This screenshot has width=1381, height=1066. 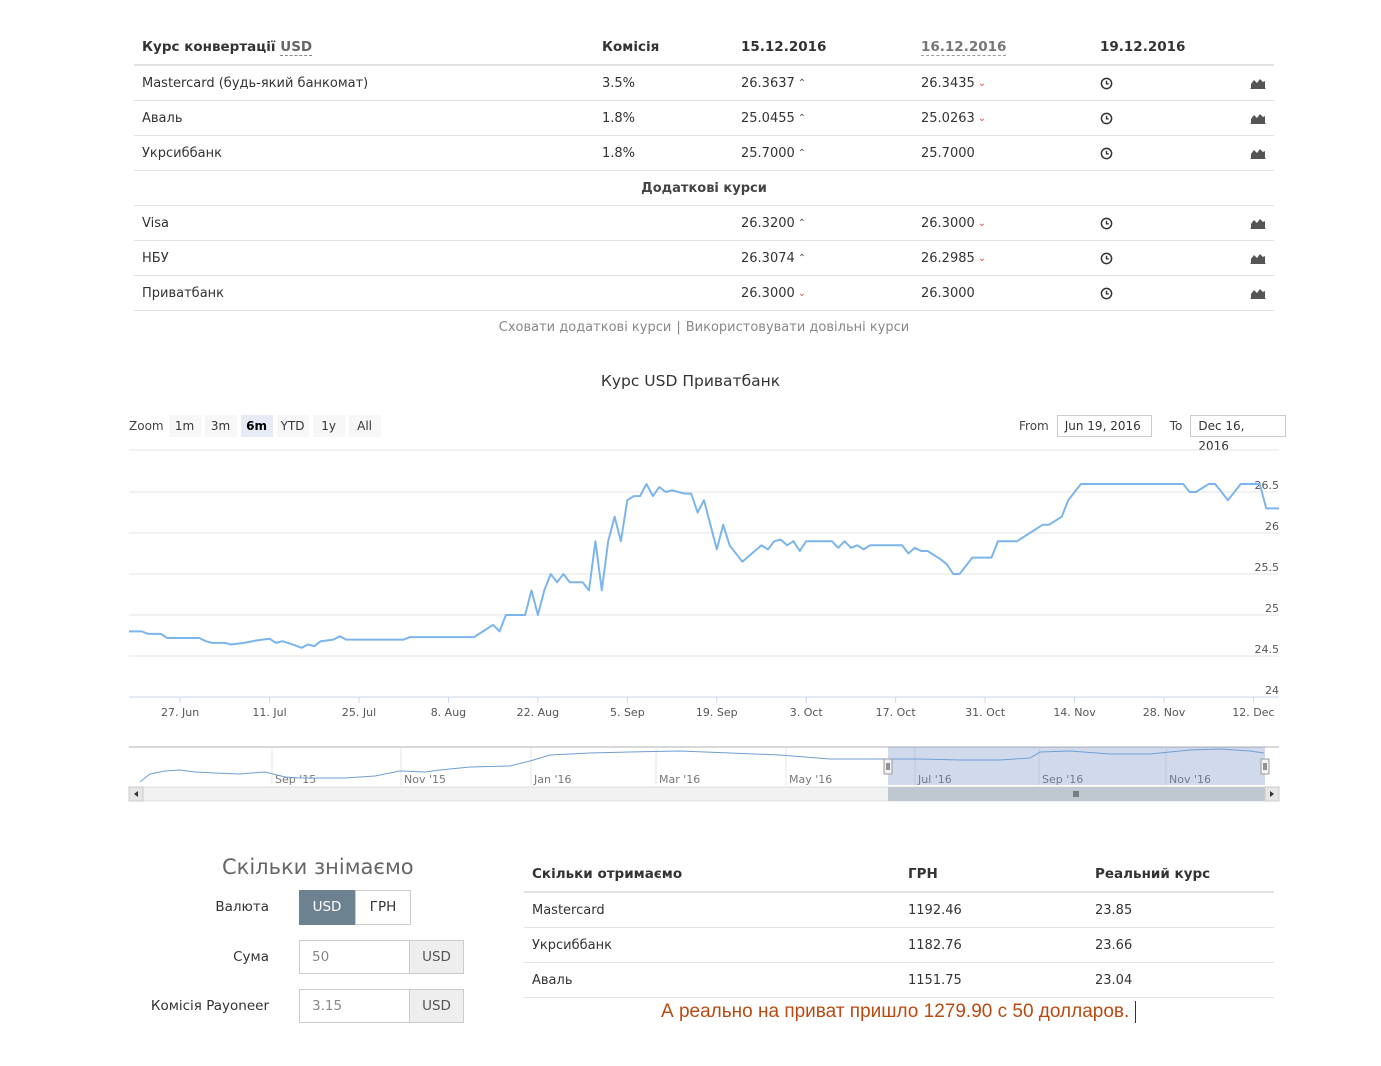 What do you see at coordinates (1062, 779) in the screenshot?
I see `navigator-tick-label: Sep '16` at bounding box center [1062, 779].